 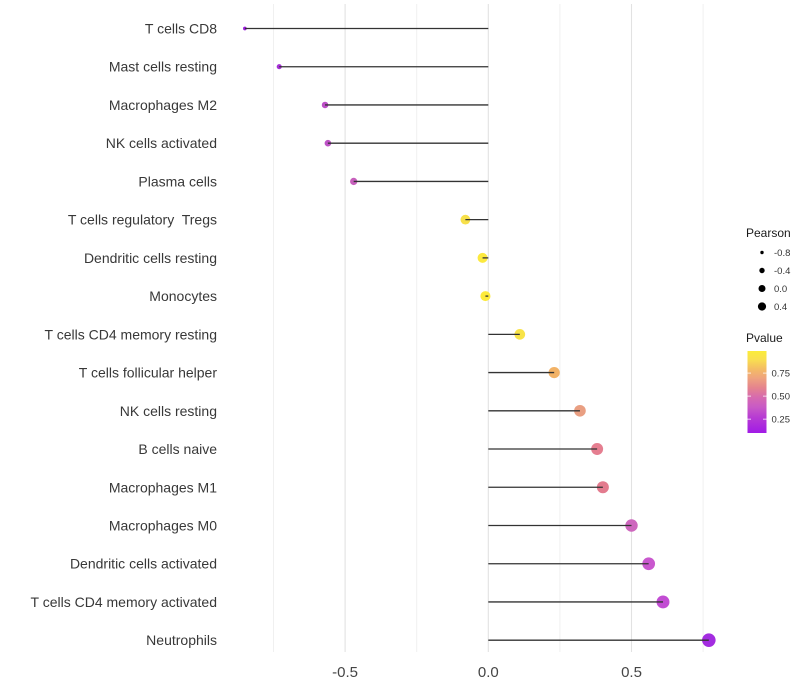 I want to click on lollipop-row: T cells follicular helper, so click(x=319, y=373).